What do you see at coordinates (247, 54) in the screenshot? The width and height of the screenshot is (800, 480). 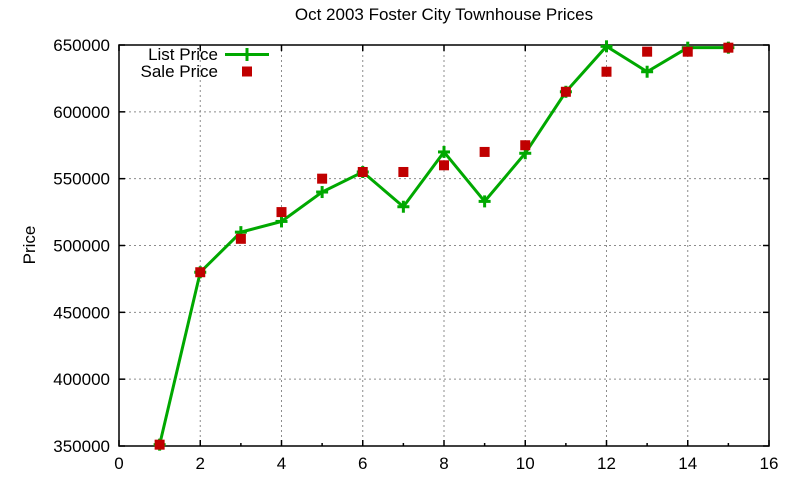 I see `list-price-line-sample-icon` at bounding box center [247, 54].